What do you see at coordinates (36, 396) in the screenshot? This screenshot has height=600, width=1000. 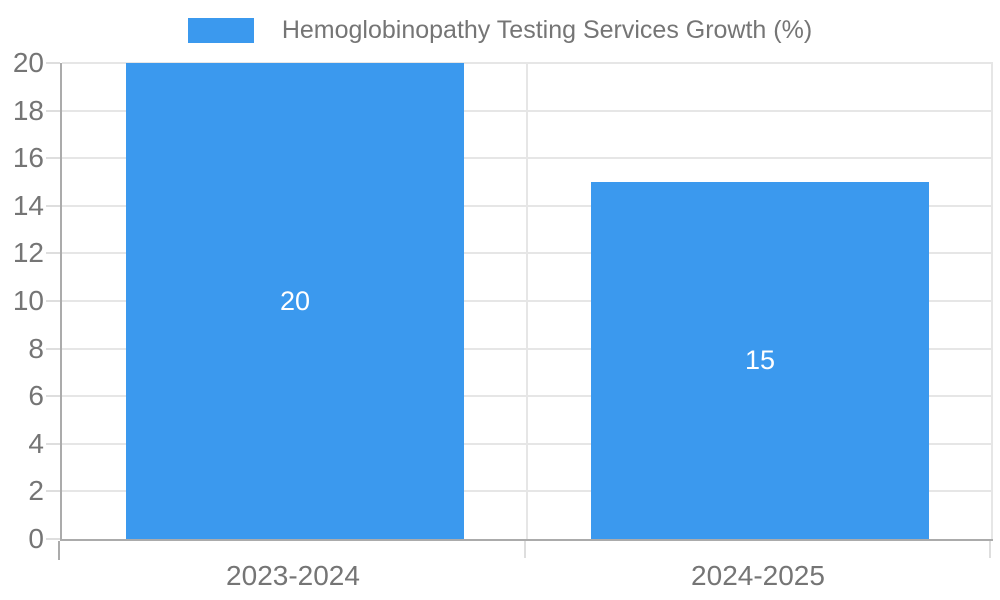 I see `y-tick-label-6: 6` at bounding box center [36, 396].